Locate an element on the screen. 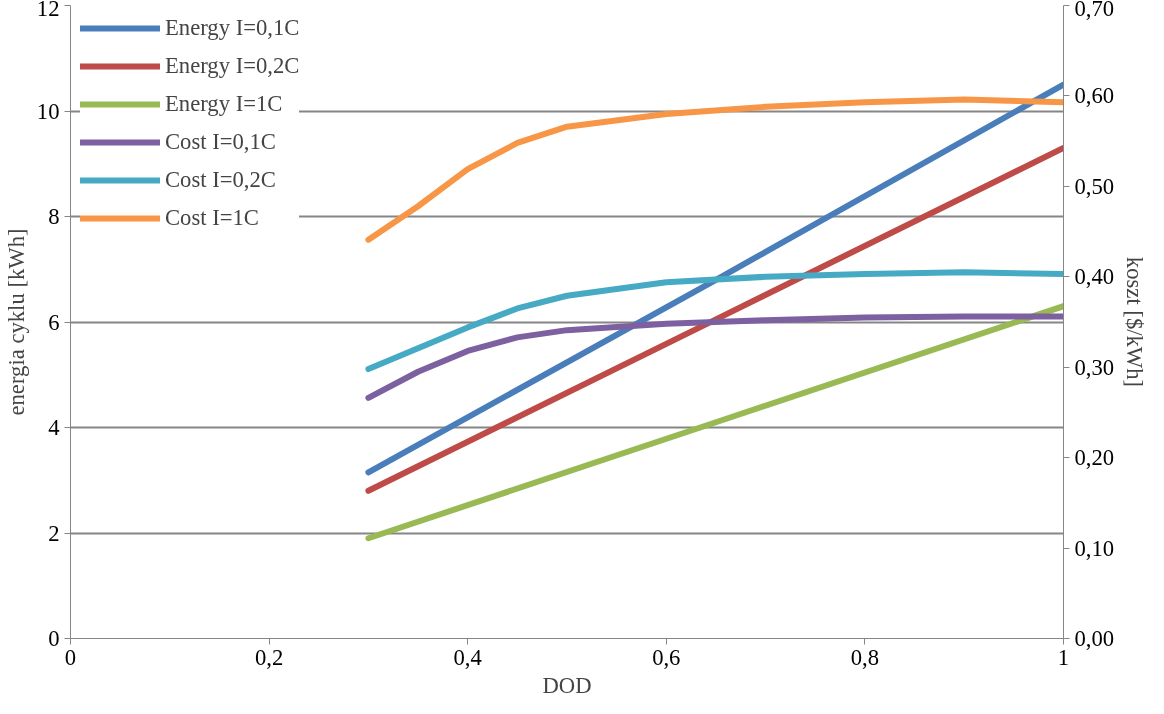 The image size is (1164, 714). y-tick-label: 8 is located at coordinates (54, 216).